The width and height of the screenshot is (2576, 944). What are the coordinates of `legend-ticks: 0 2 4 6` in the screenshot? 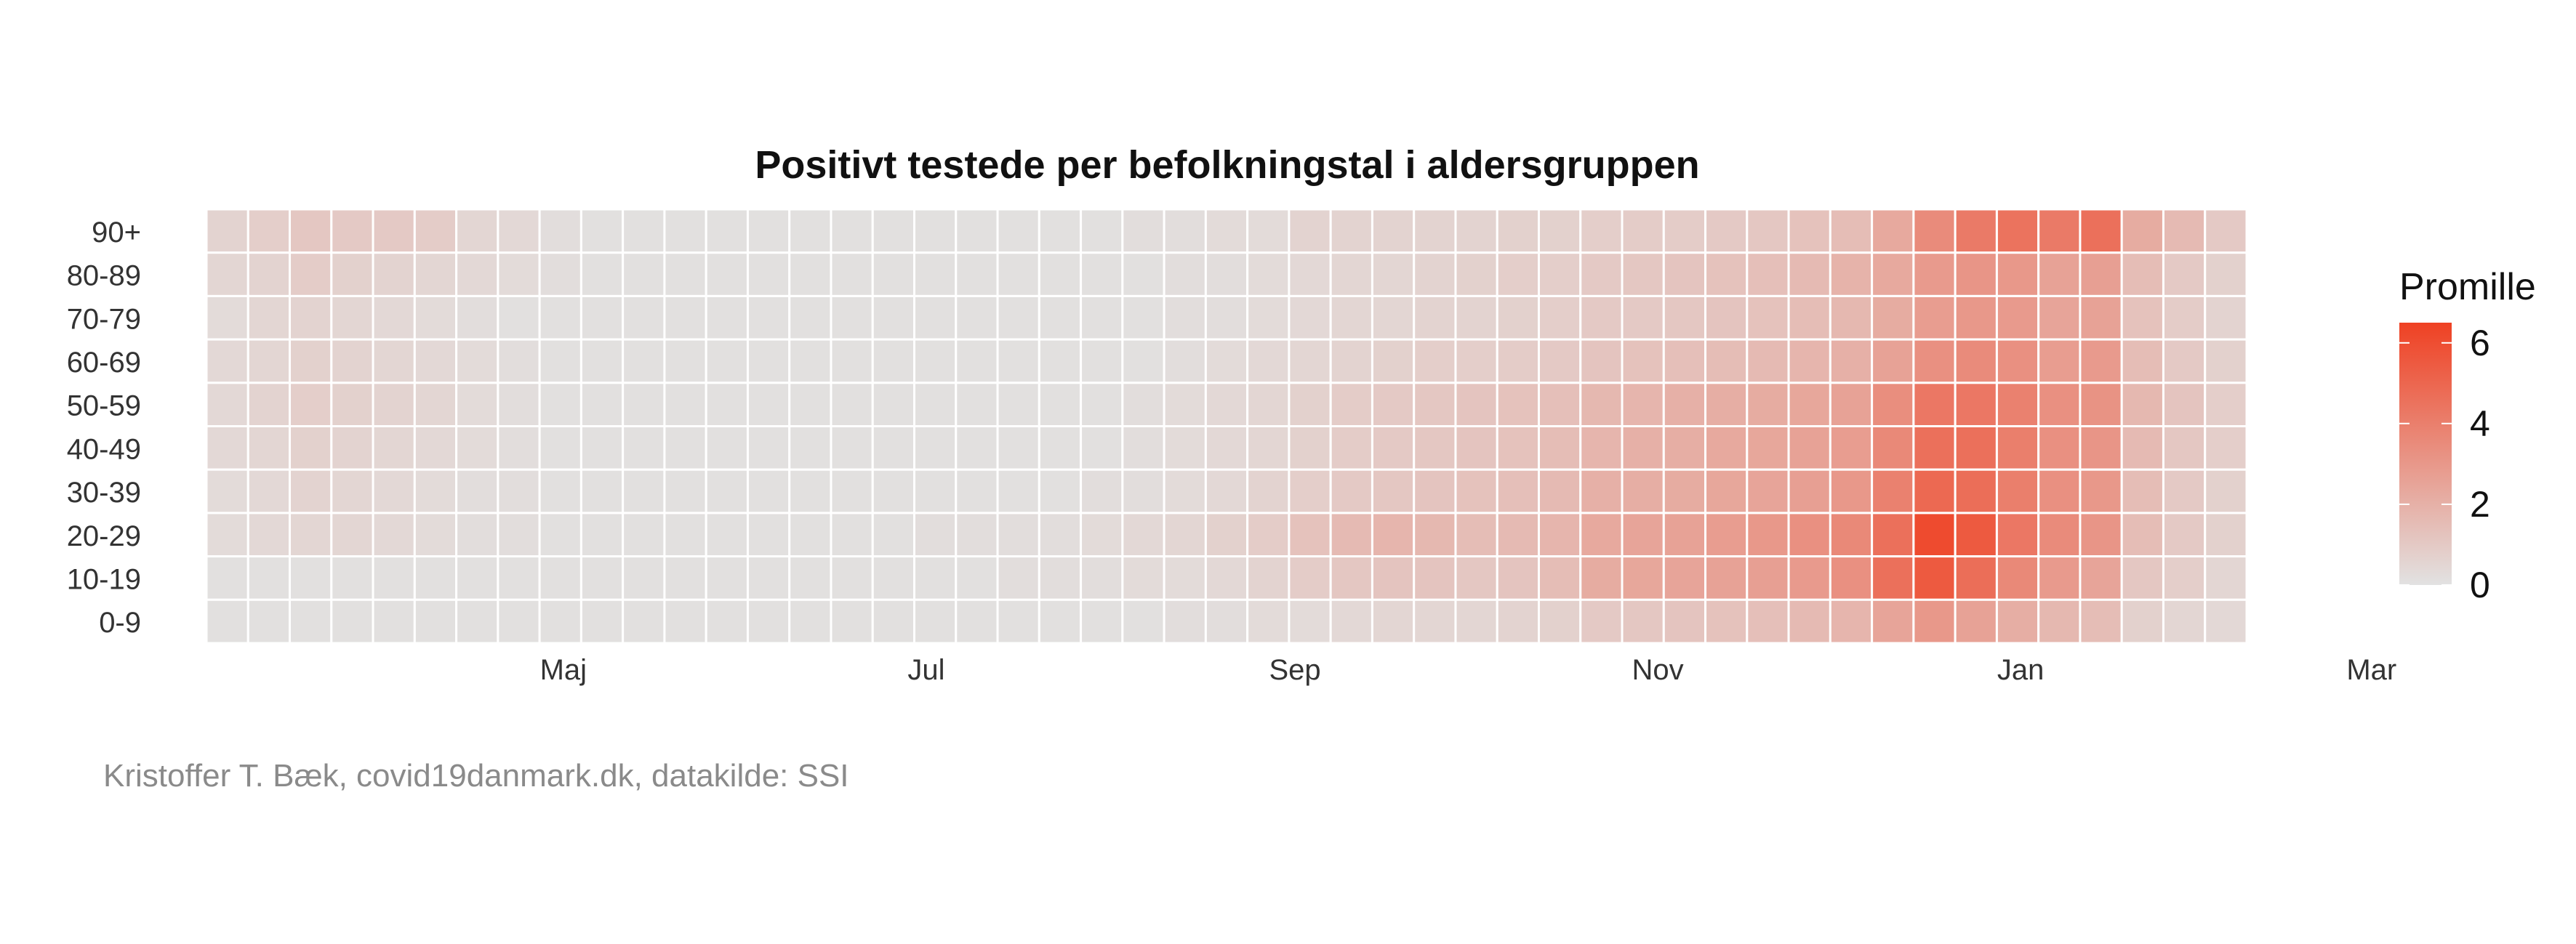 It's located at (2444, 464).